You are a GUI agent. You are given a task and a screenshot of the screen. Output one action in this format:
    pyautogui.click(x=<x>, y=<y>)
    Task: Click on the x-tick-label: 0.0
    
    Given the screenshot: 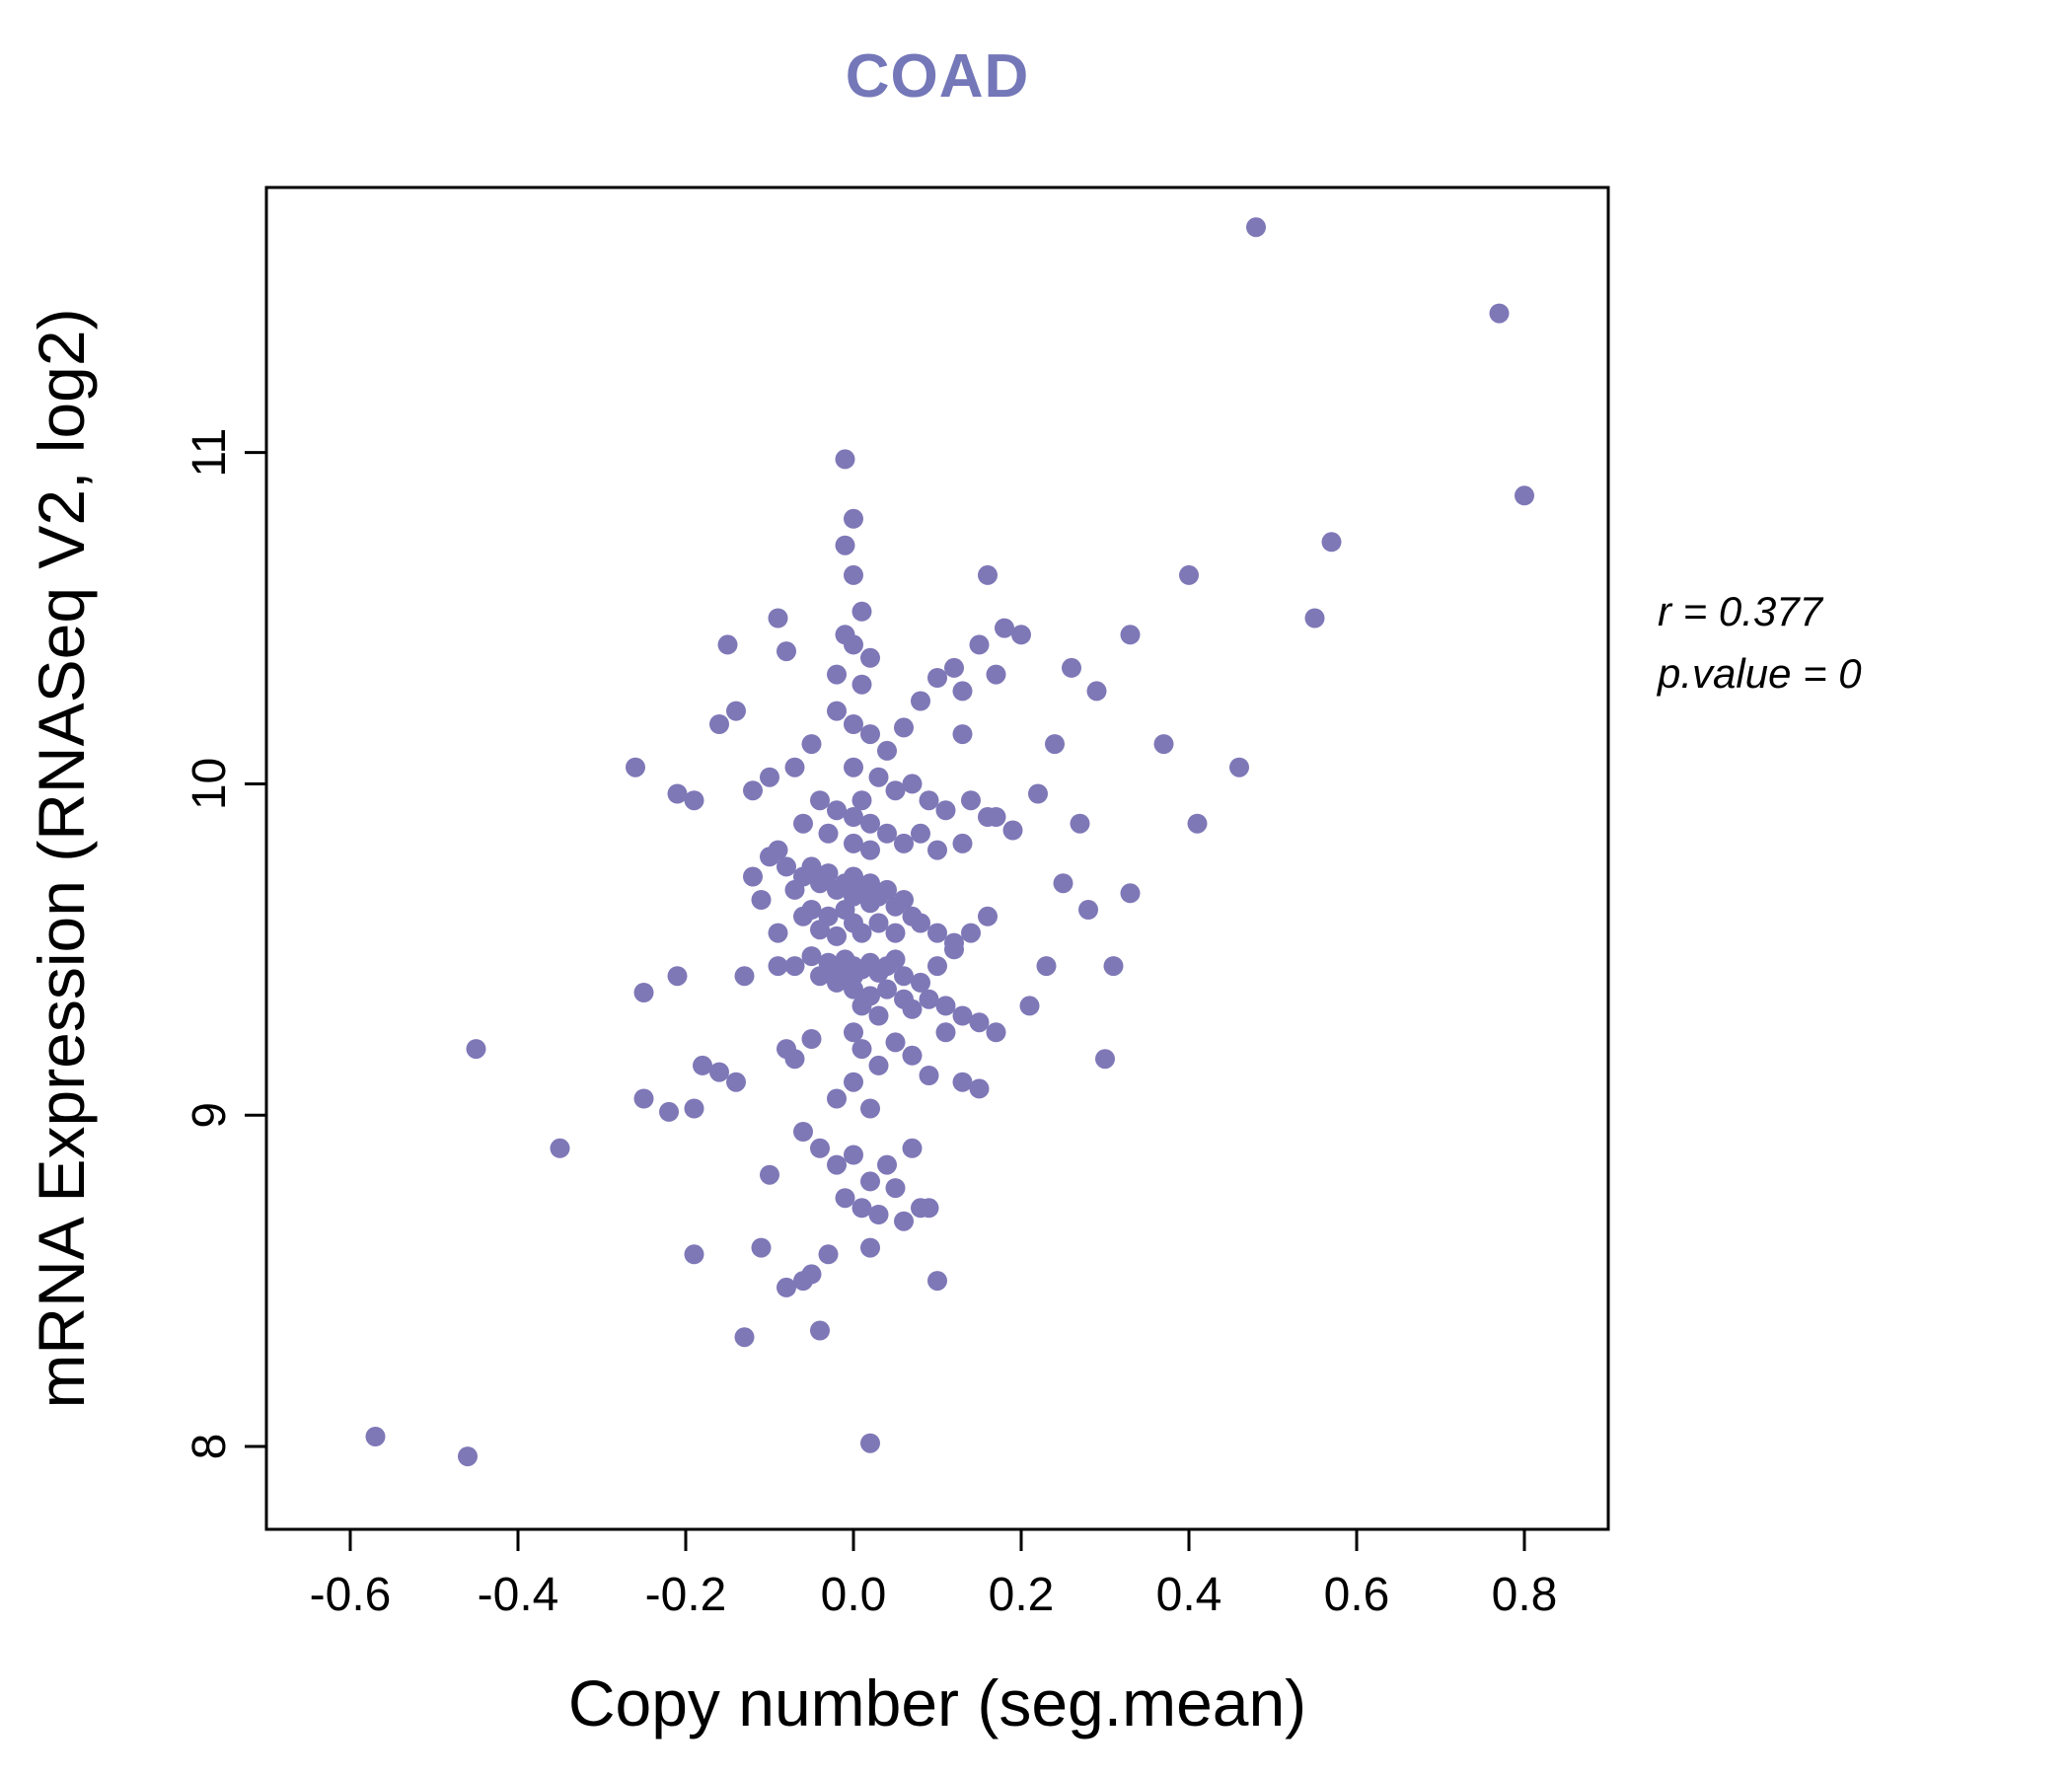 What is the action you would take?
    pyautogui.click(x=854, y=1595)
    